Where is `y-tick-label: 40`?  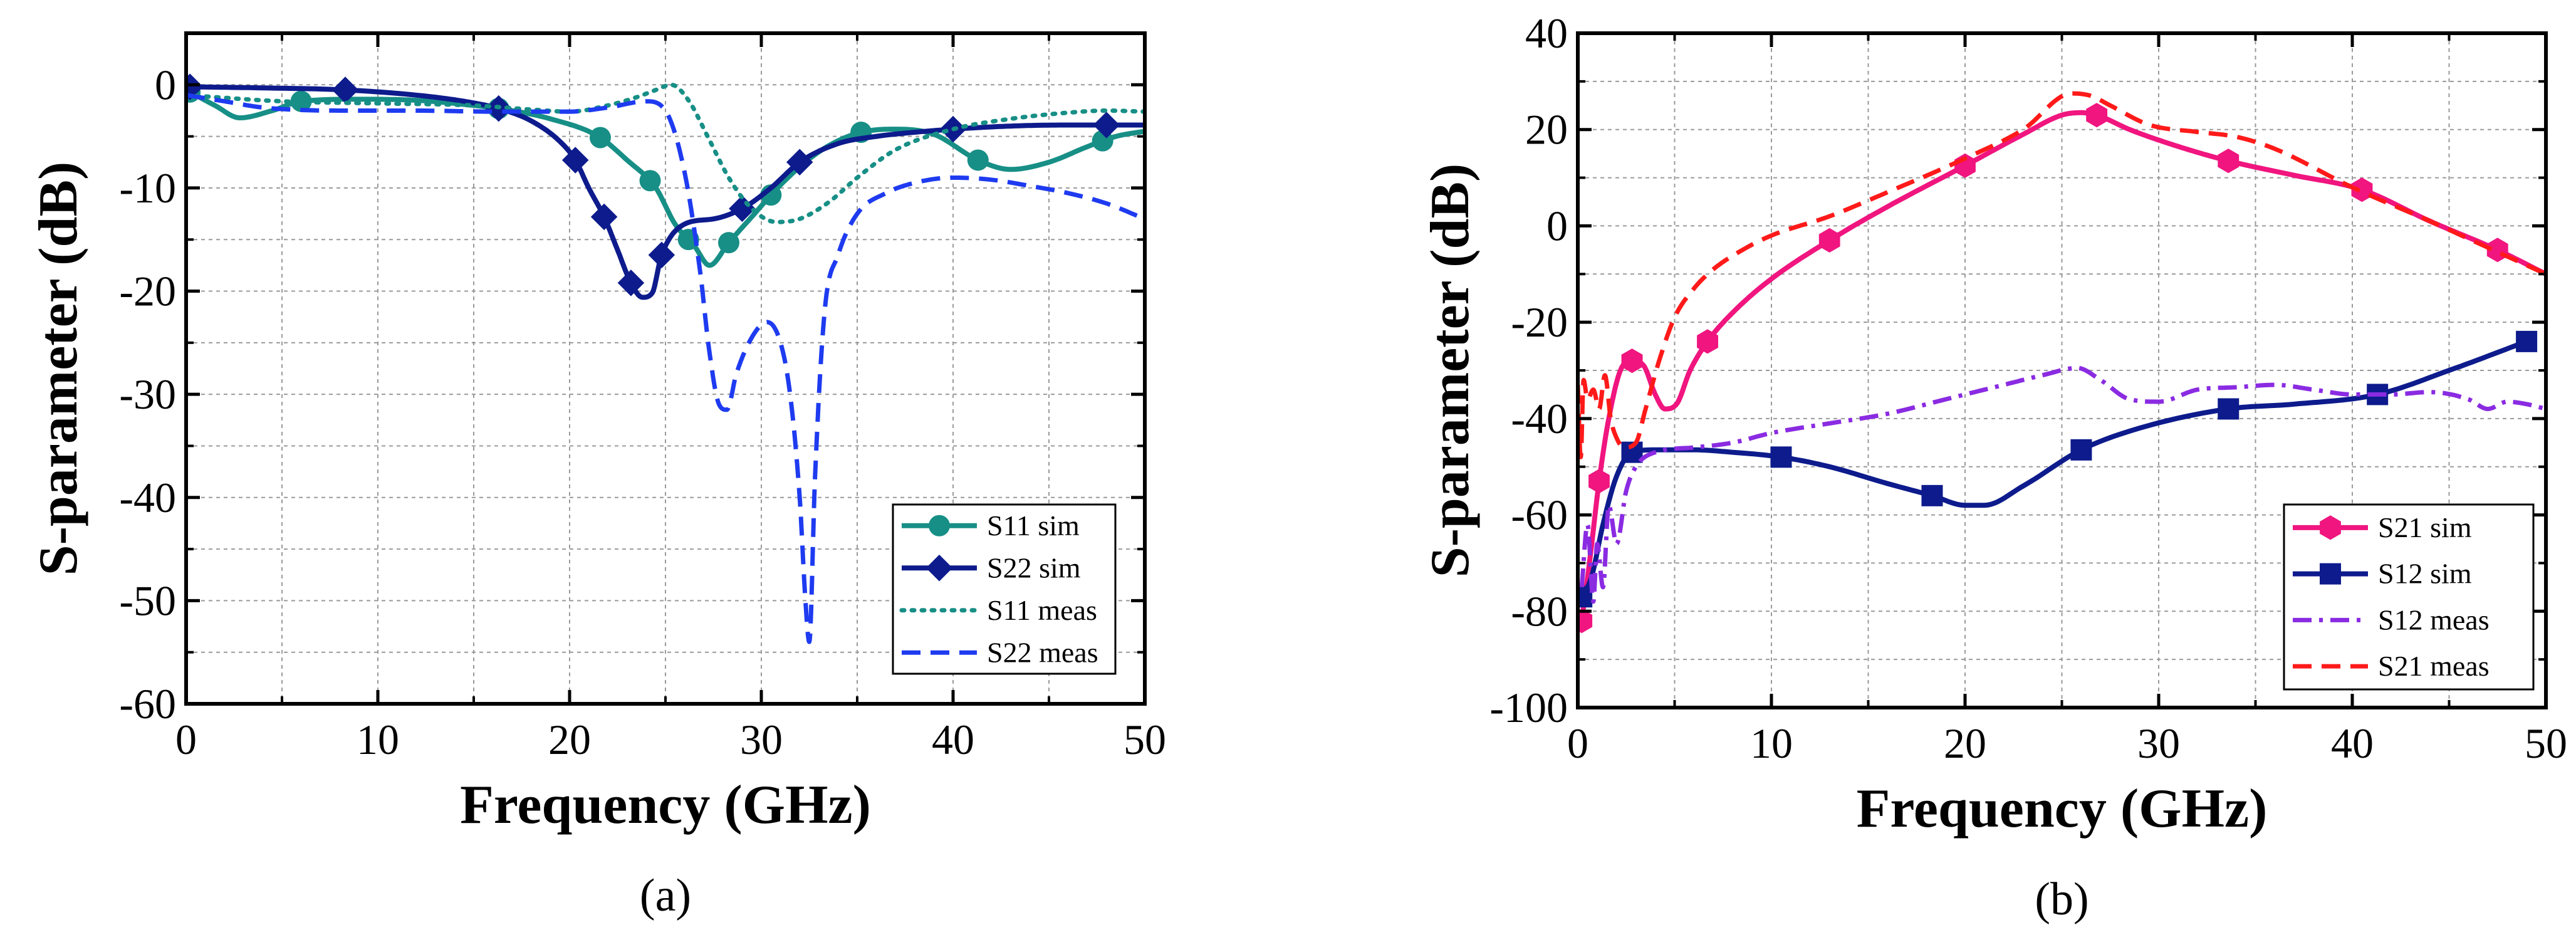 y-tick-label: 40 is located at coordinates (1546, 33).